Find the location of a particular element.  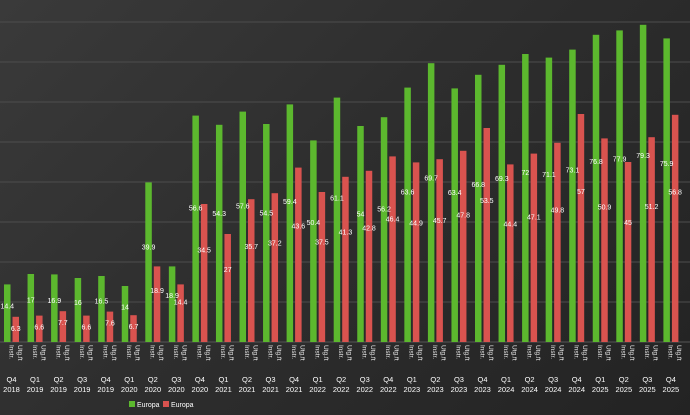

data-label: 17 is located at coordinates (31, 301).